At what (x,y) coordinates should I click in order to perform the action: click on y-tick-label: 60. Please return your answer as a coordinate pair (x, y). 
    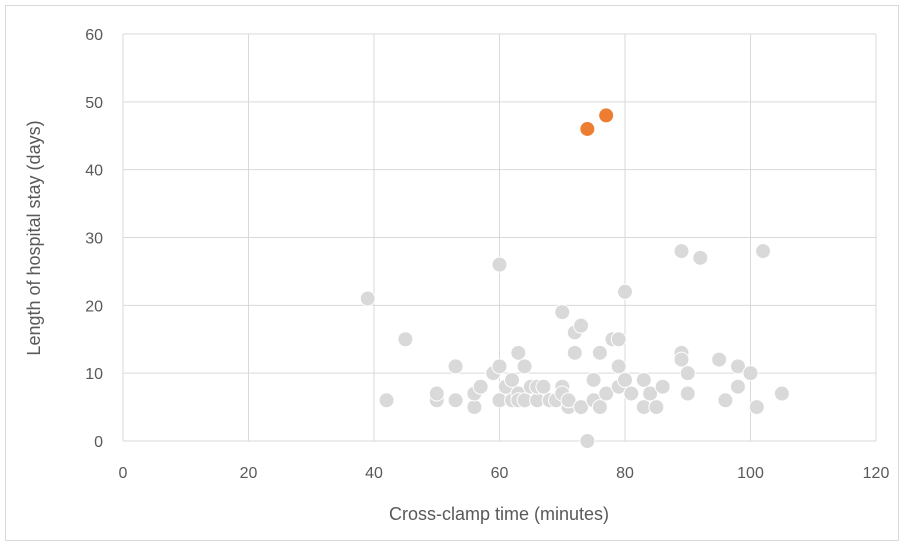
    Looking at the image, I should click on (94, 35).